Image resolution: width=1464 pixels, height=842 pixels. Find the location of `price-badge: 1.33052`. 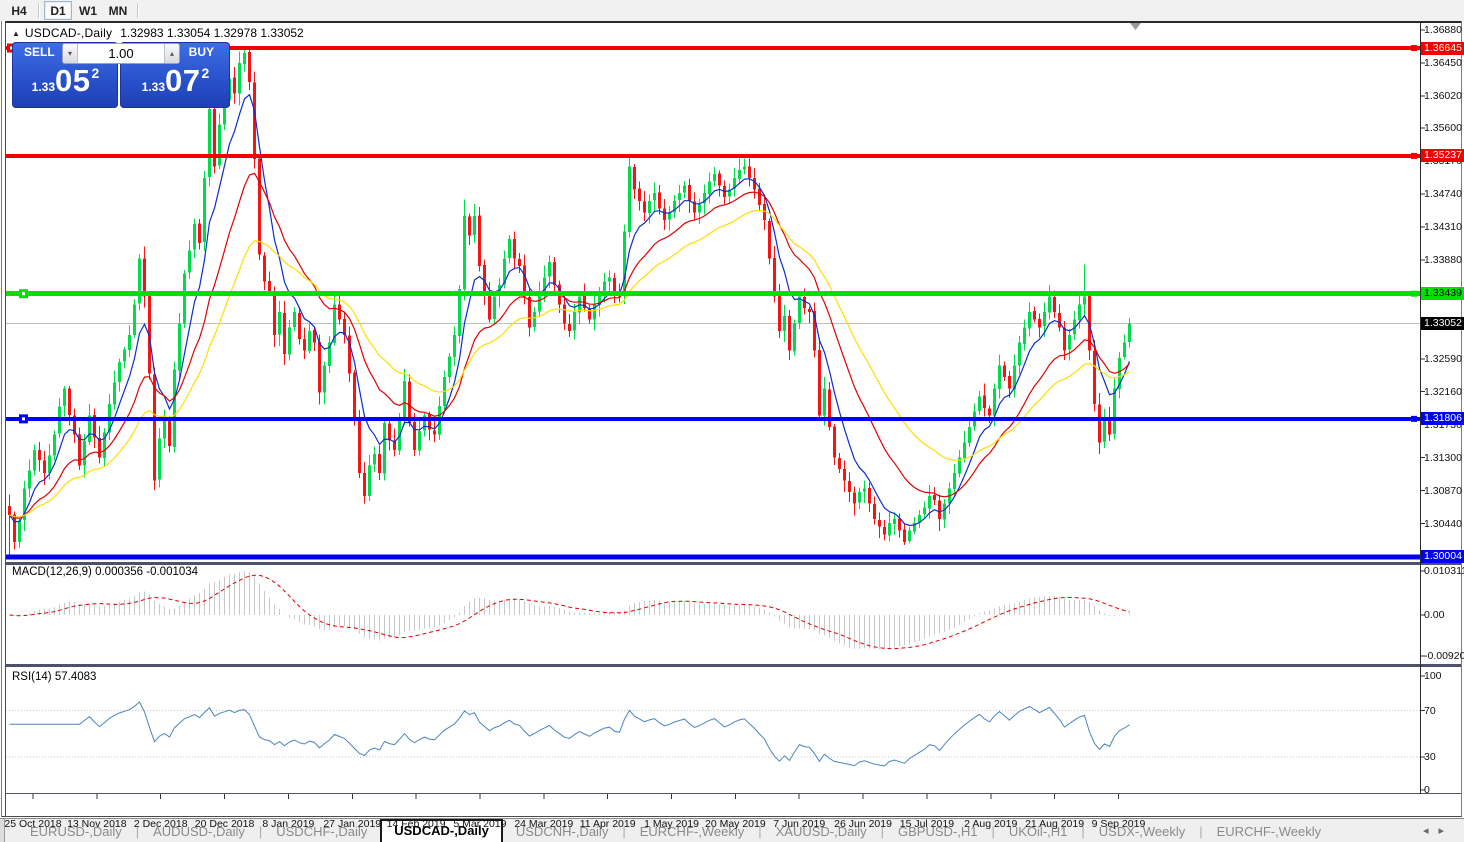

price-badge: 1.33052 is located at coordinates (1442, 323).